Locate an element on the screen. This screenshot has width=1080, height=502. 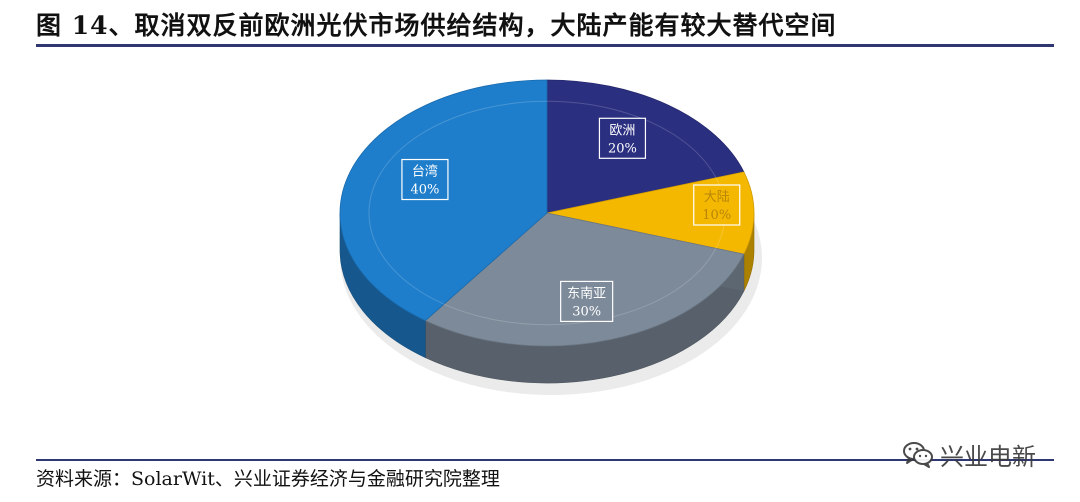
pie-slice-台湾 is located at coordinates (443, 200).